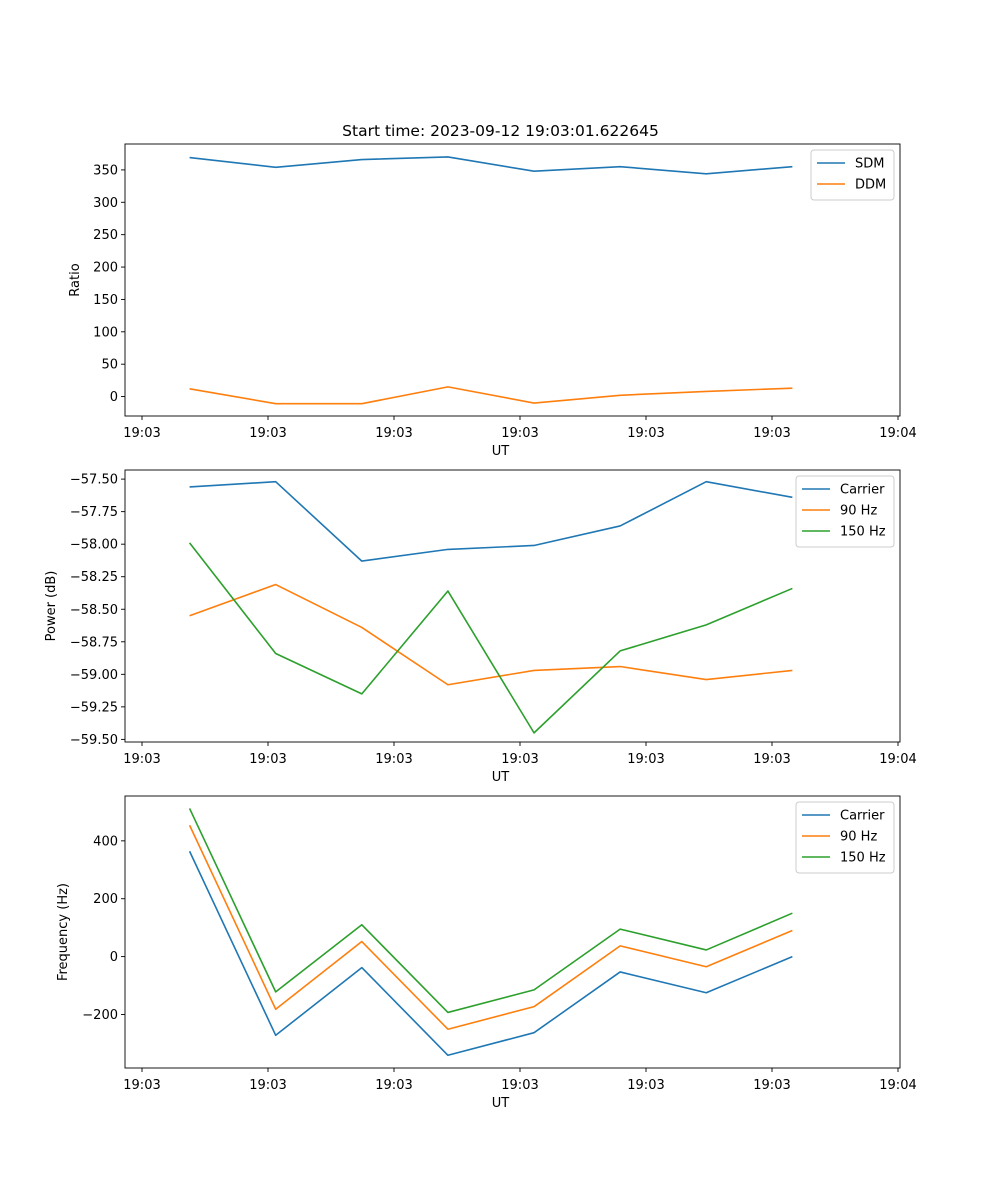 This screenshot has height=1200, width=1000. I want to click on y-tick-label: −58.25, so click(94, 577).